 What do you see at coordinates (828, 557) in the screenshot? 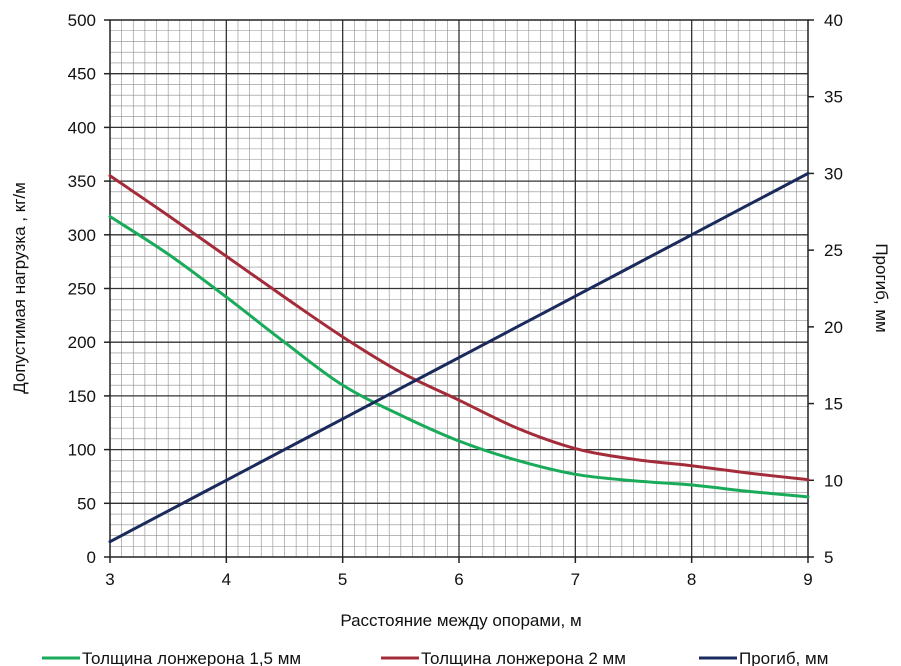
I see `right-tick-label: 5` at bounding box center [828, 557].